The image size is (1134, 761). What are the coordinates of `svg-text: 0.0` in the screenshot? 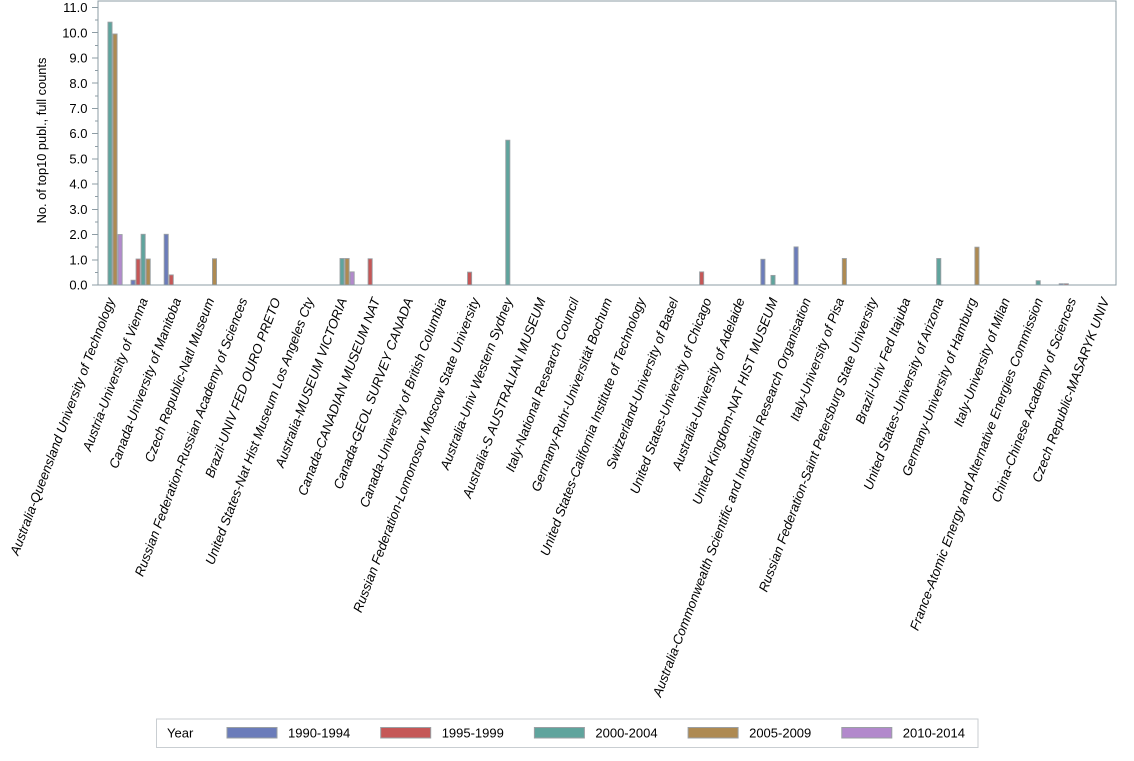 It's located at (78, 285).